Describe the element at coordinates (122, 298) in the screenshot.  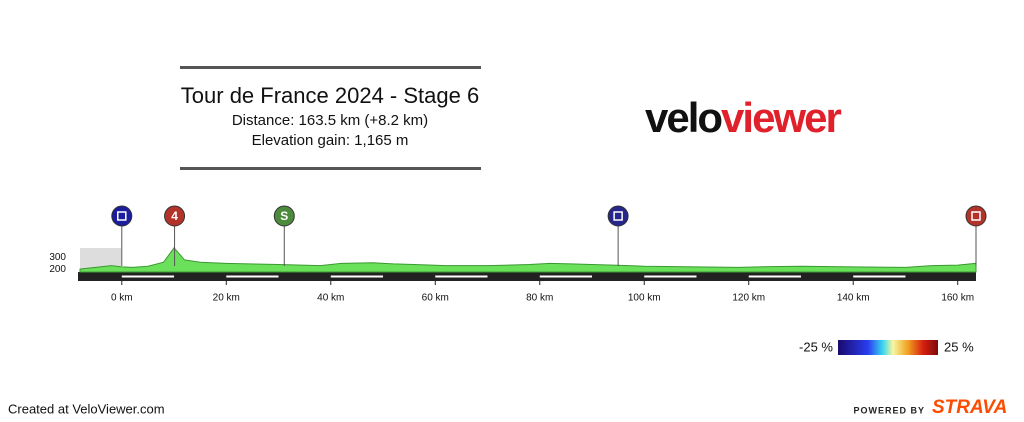
I see `x-tick-label: 0 km` at that location.